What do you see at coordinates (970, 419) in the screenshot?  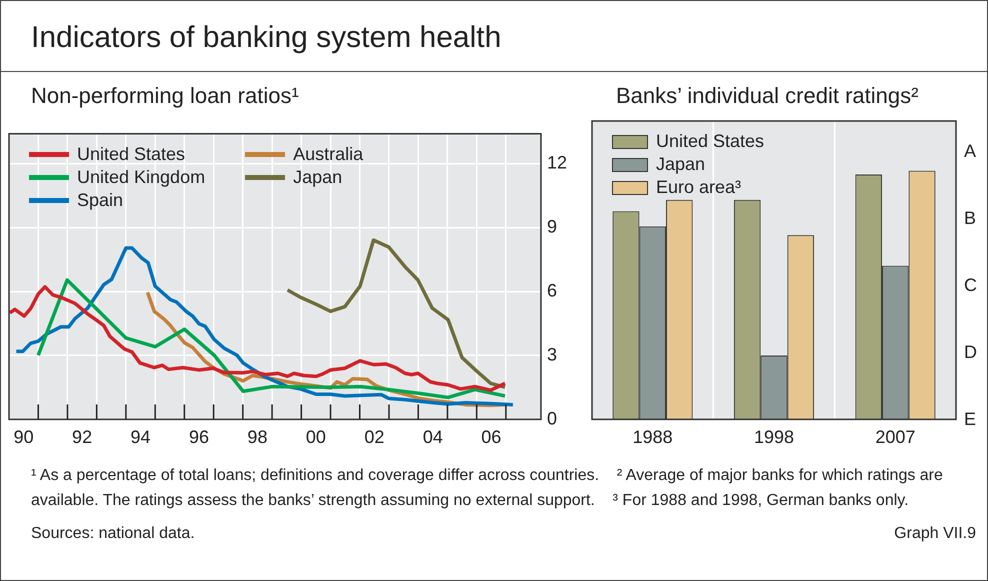 I see `text: E` at bounding box center [970, 419].